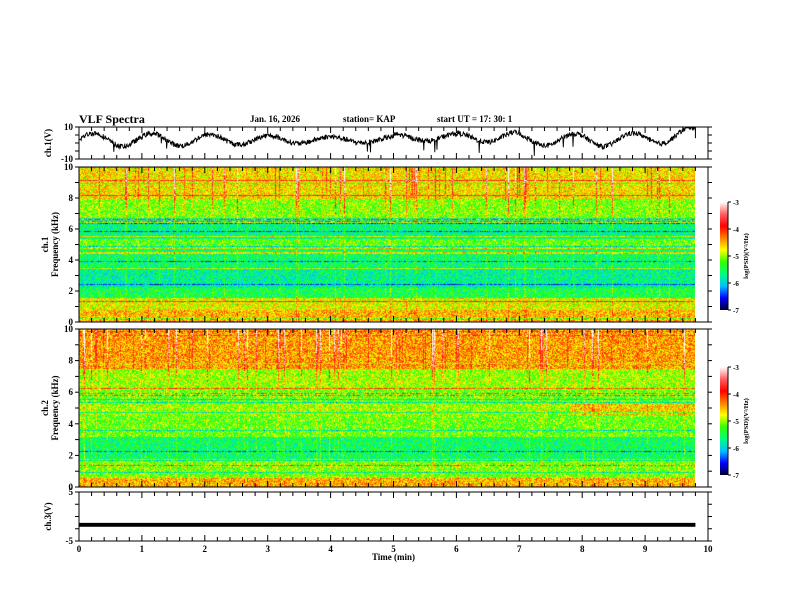 This screenshot has height=612, width=792. Describe the element at coordinates (736, 257) in the screenshot. I see `ch1-colorbar-tick-label: -5` at that location.